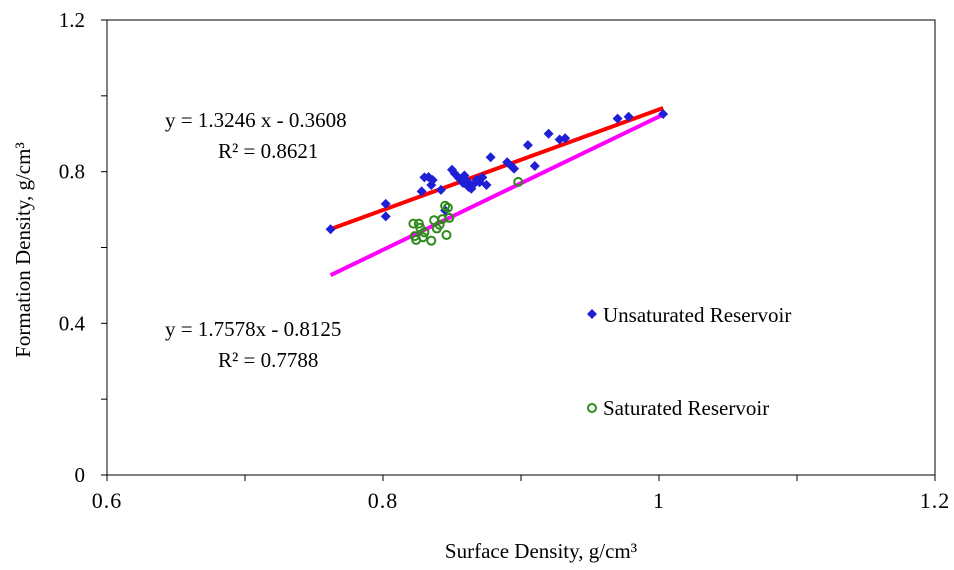 This screenshot has width=954, height=570. I want to click on trendline-2-equation: y = 1.7578x - 0.8125, so click(253, 329).